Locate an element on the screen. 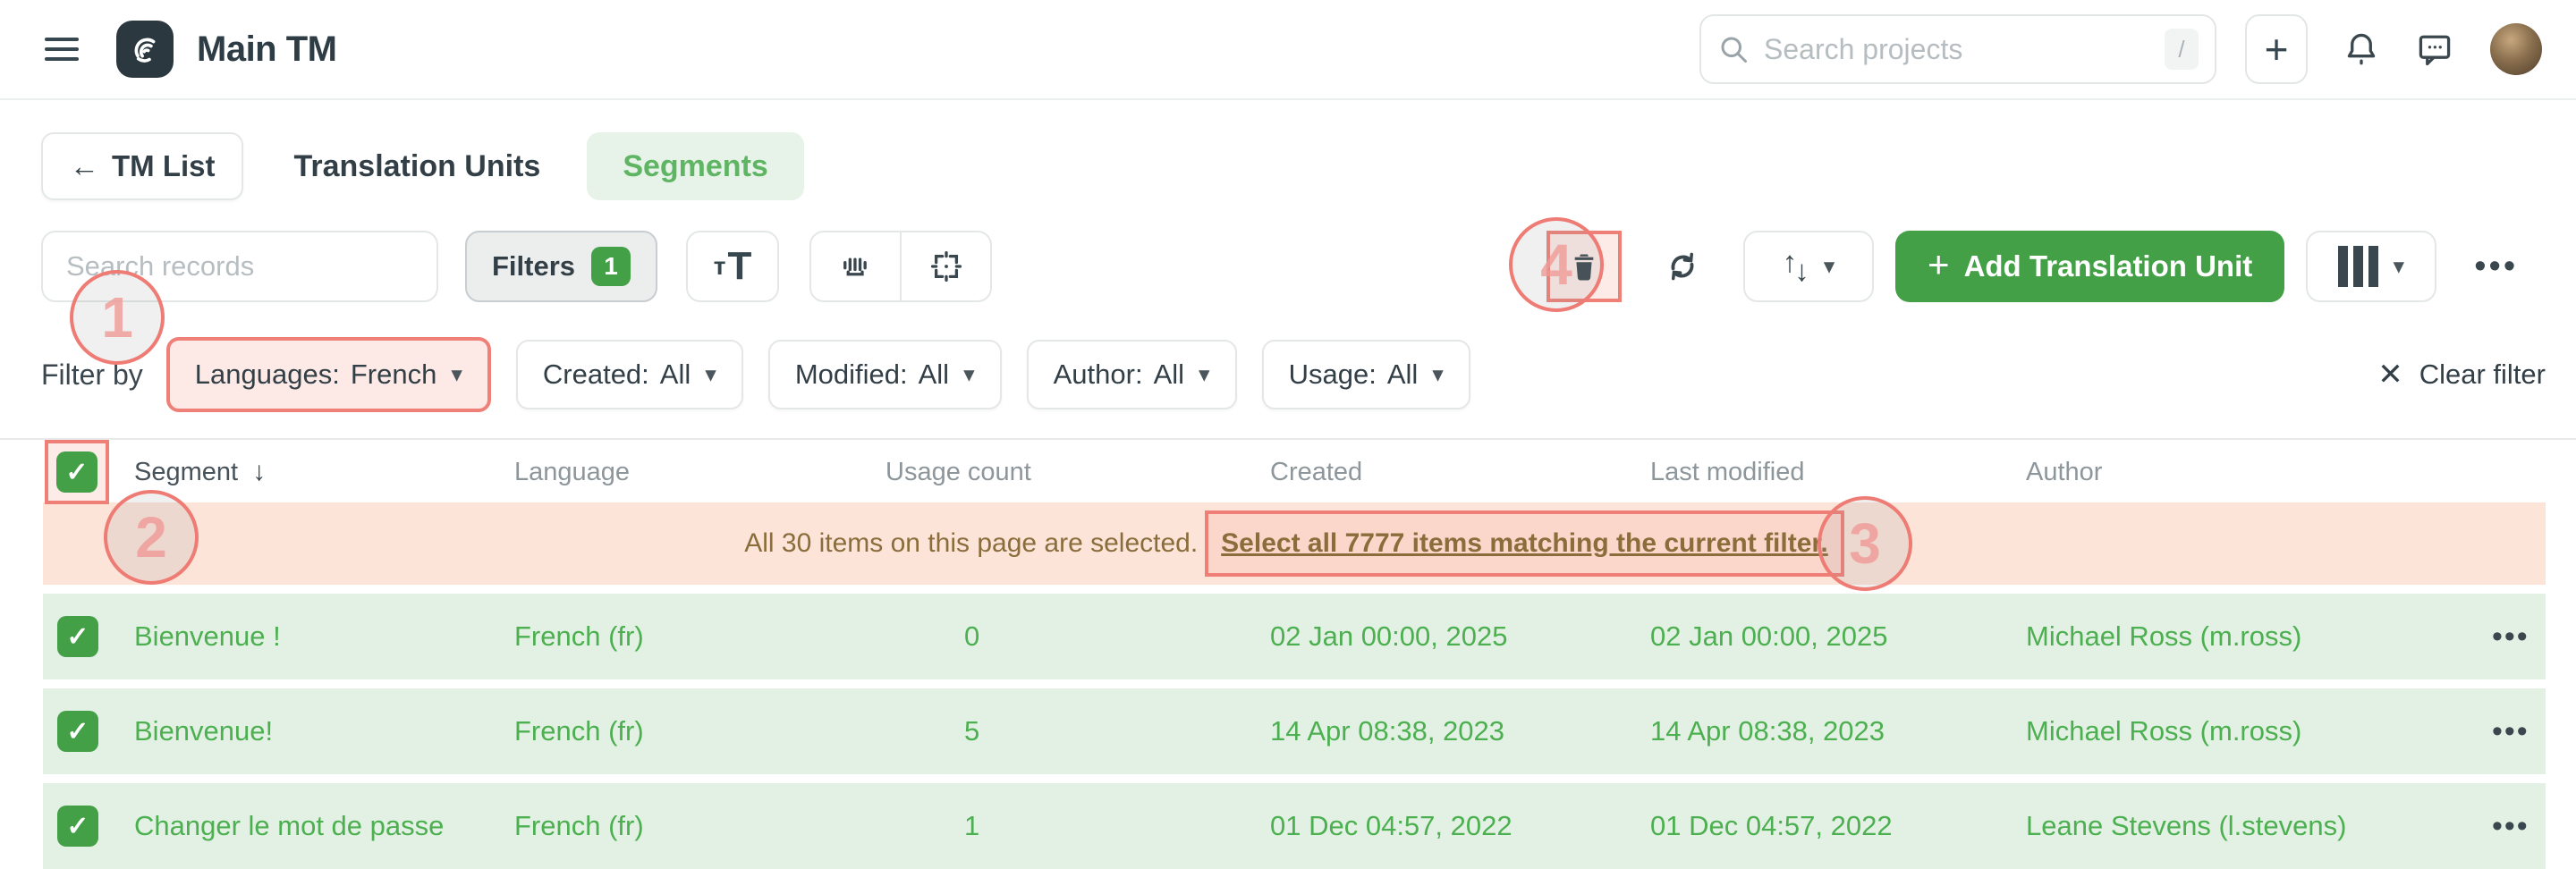 The height and width of the screenshot is (869, 2576). tab-segments: Segments is located at coordinates (695, 166).